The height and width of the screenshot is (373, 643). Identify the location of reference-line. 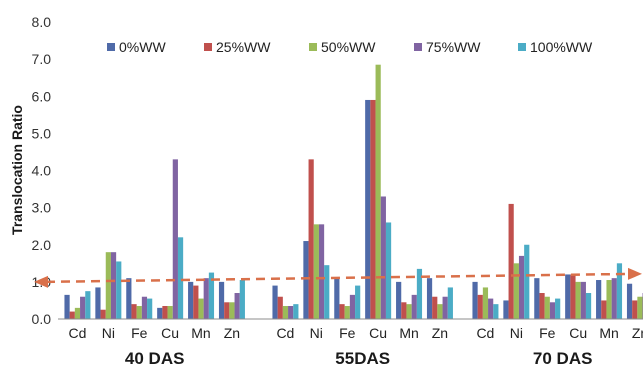
(338, 277).